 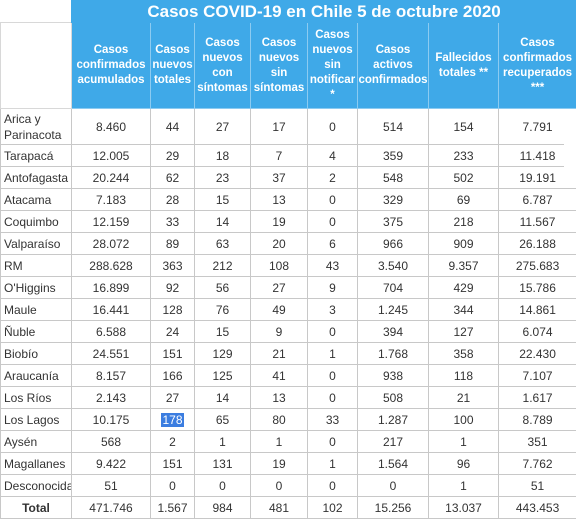 I want to click on column-header-1: Casos confirmados acumulados, so click(x=111, y=66).